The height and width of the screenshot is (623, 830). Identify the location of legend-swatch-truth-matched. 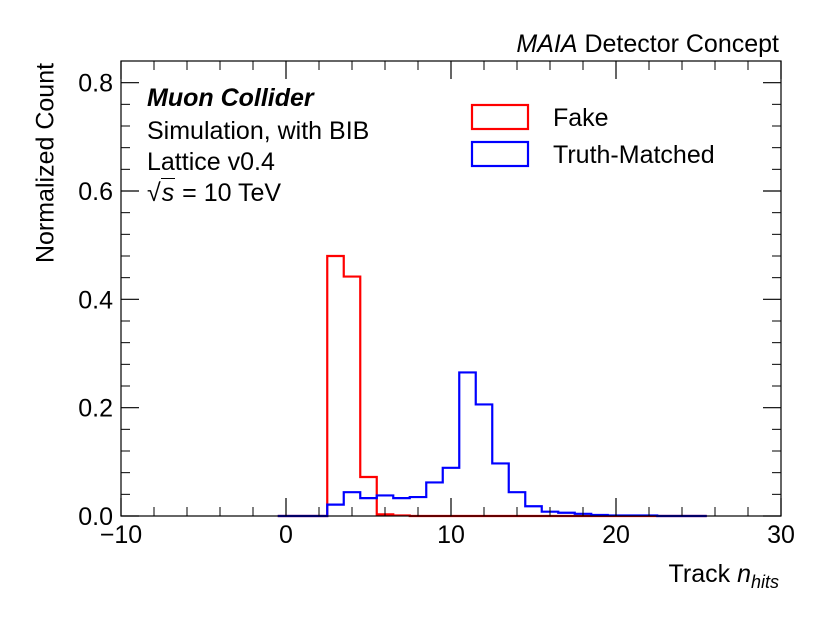
(500, 154).